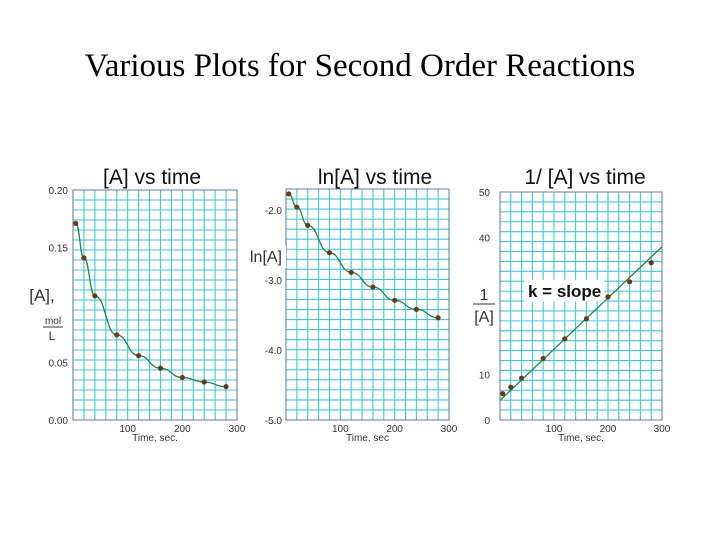 The width and height of the screenshot is (720, 540). Describe the element at coordinates (59, 421) in the screenshot. I see `y-tick-label: 0.00` at that location.